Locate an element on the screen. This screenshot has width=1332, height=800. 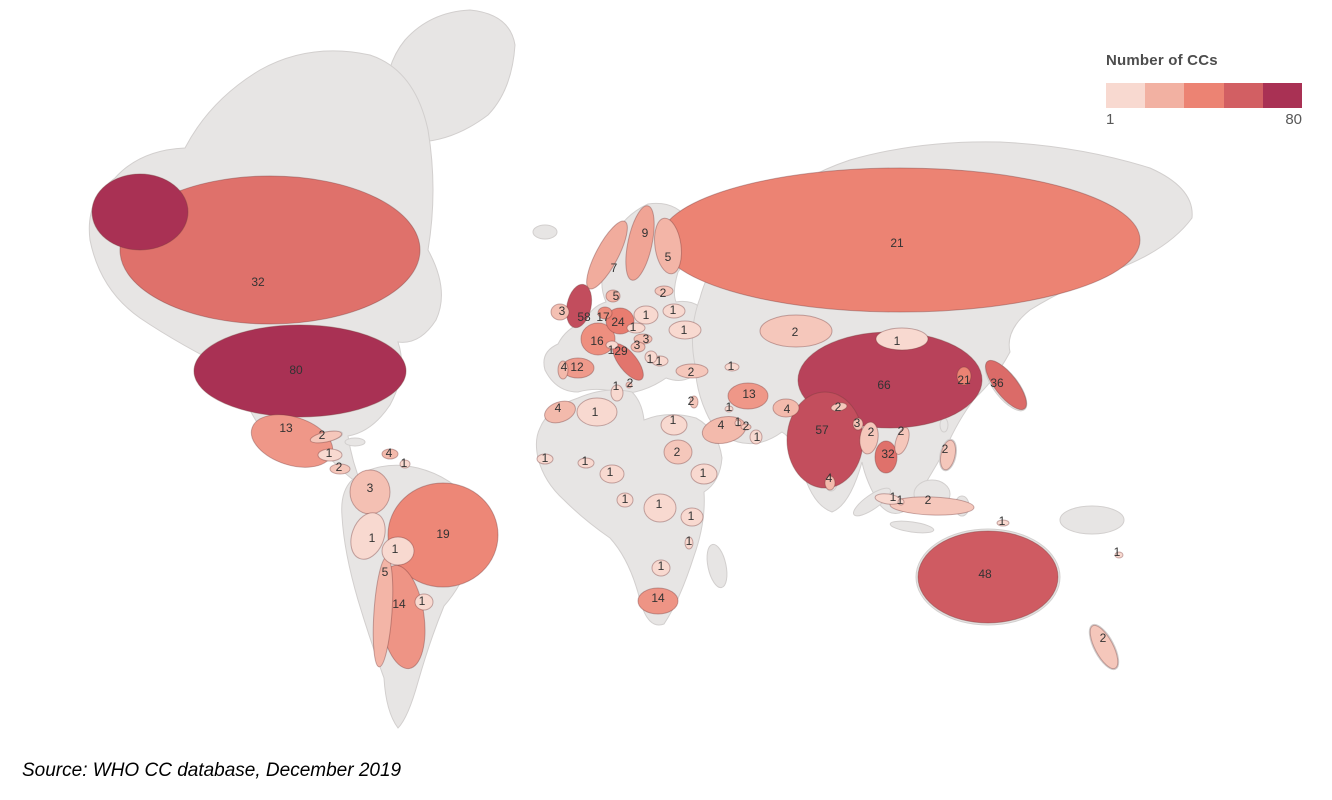
country-france is located at coordinates (598, 339).